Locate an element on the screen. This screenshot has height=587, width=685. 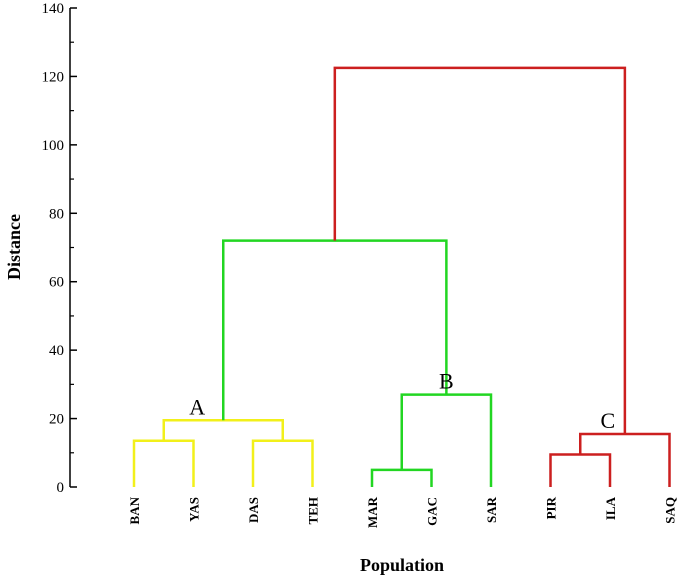
y-tick-label: 120 is located at coordinates (53, 77).